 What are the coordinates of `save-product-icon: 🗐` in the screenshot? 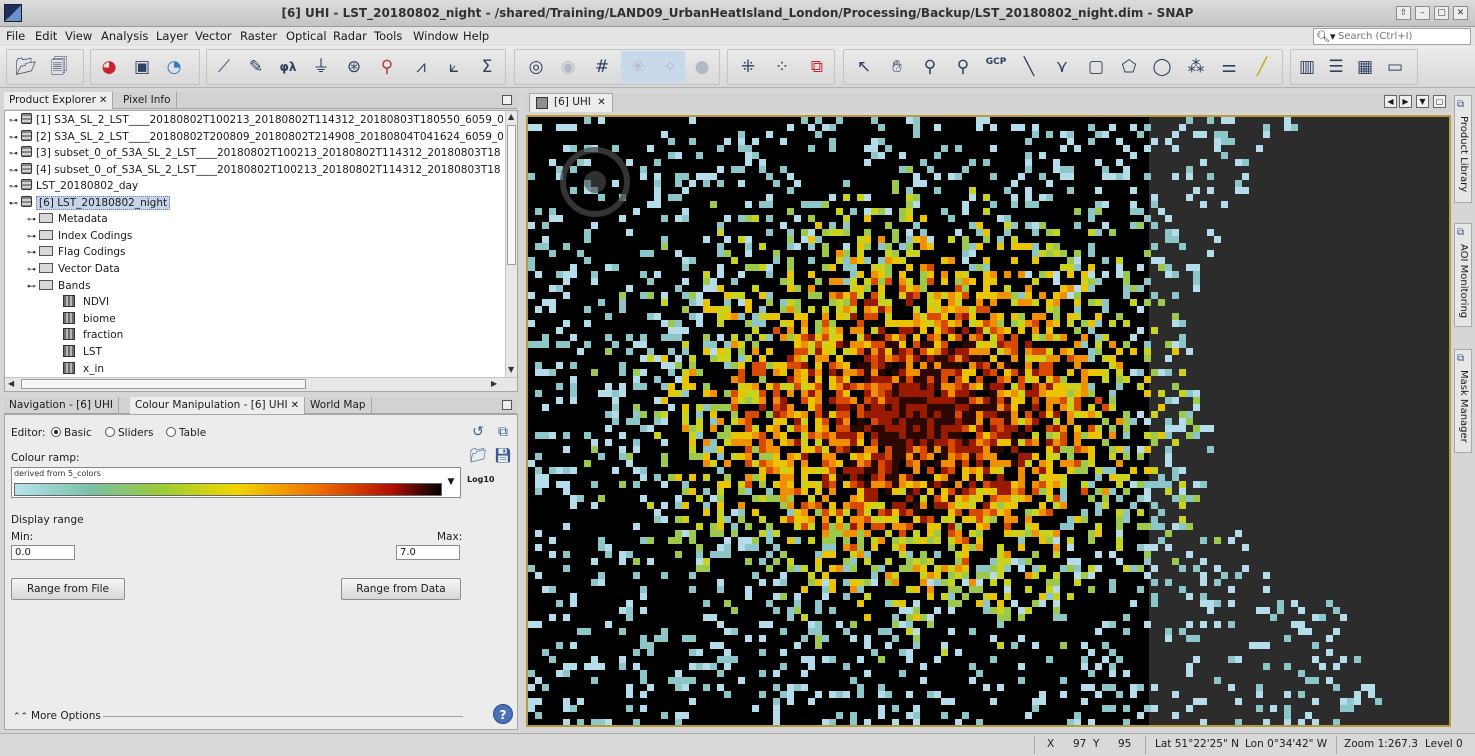 It's located at (59, 67).